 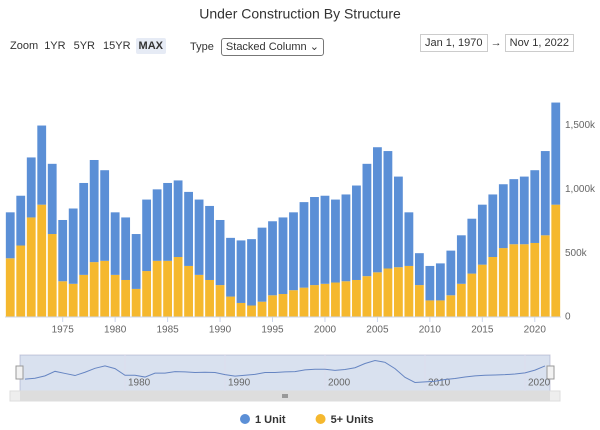 What do you see at coordinates (535, 330) in the screenshot?
I see `x-tick-label: 2020` at bounding box center [535, 330].